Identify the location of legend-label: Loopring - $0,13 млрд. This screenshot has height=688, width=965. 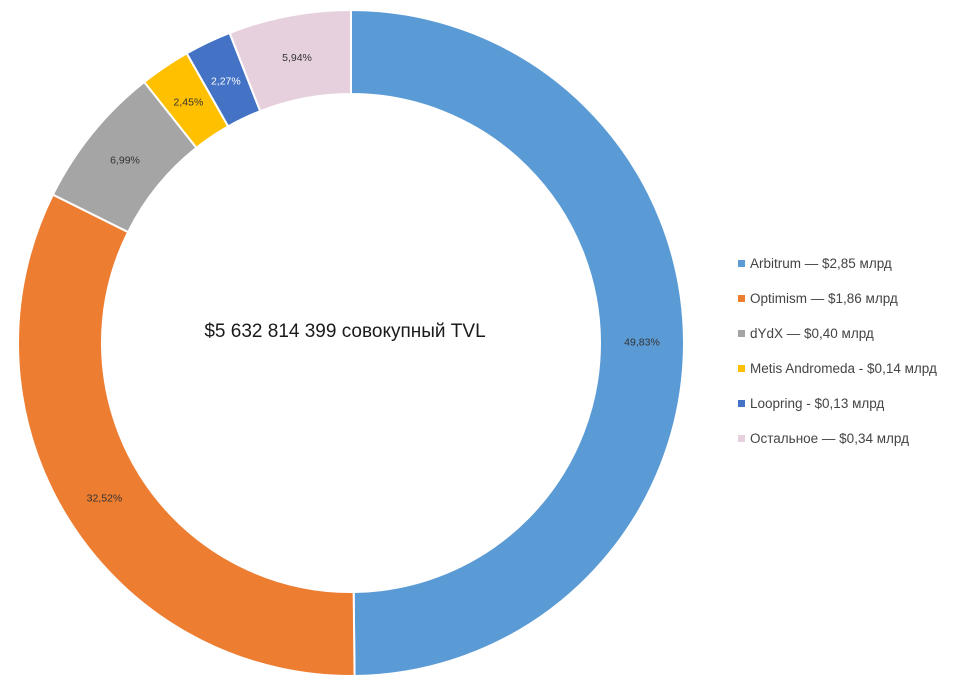
(817, 403).